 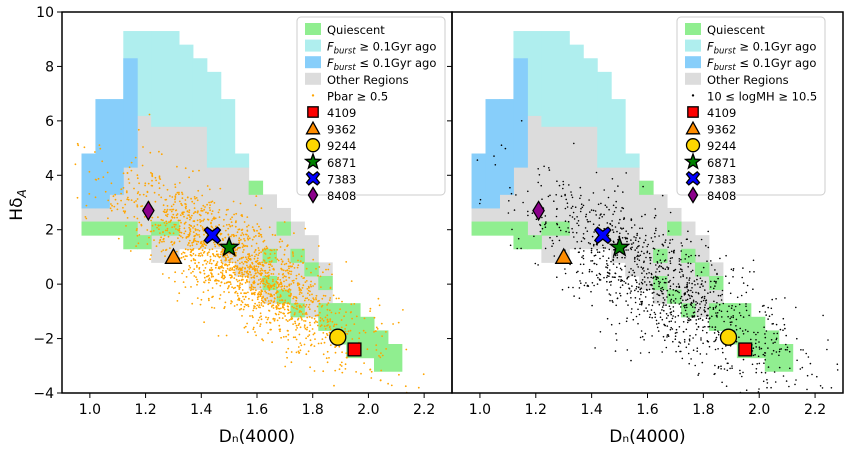 I want to click on legend-label-part: ≤ 0.1Gyr ago, so click(x=396, y=63).